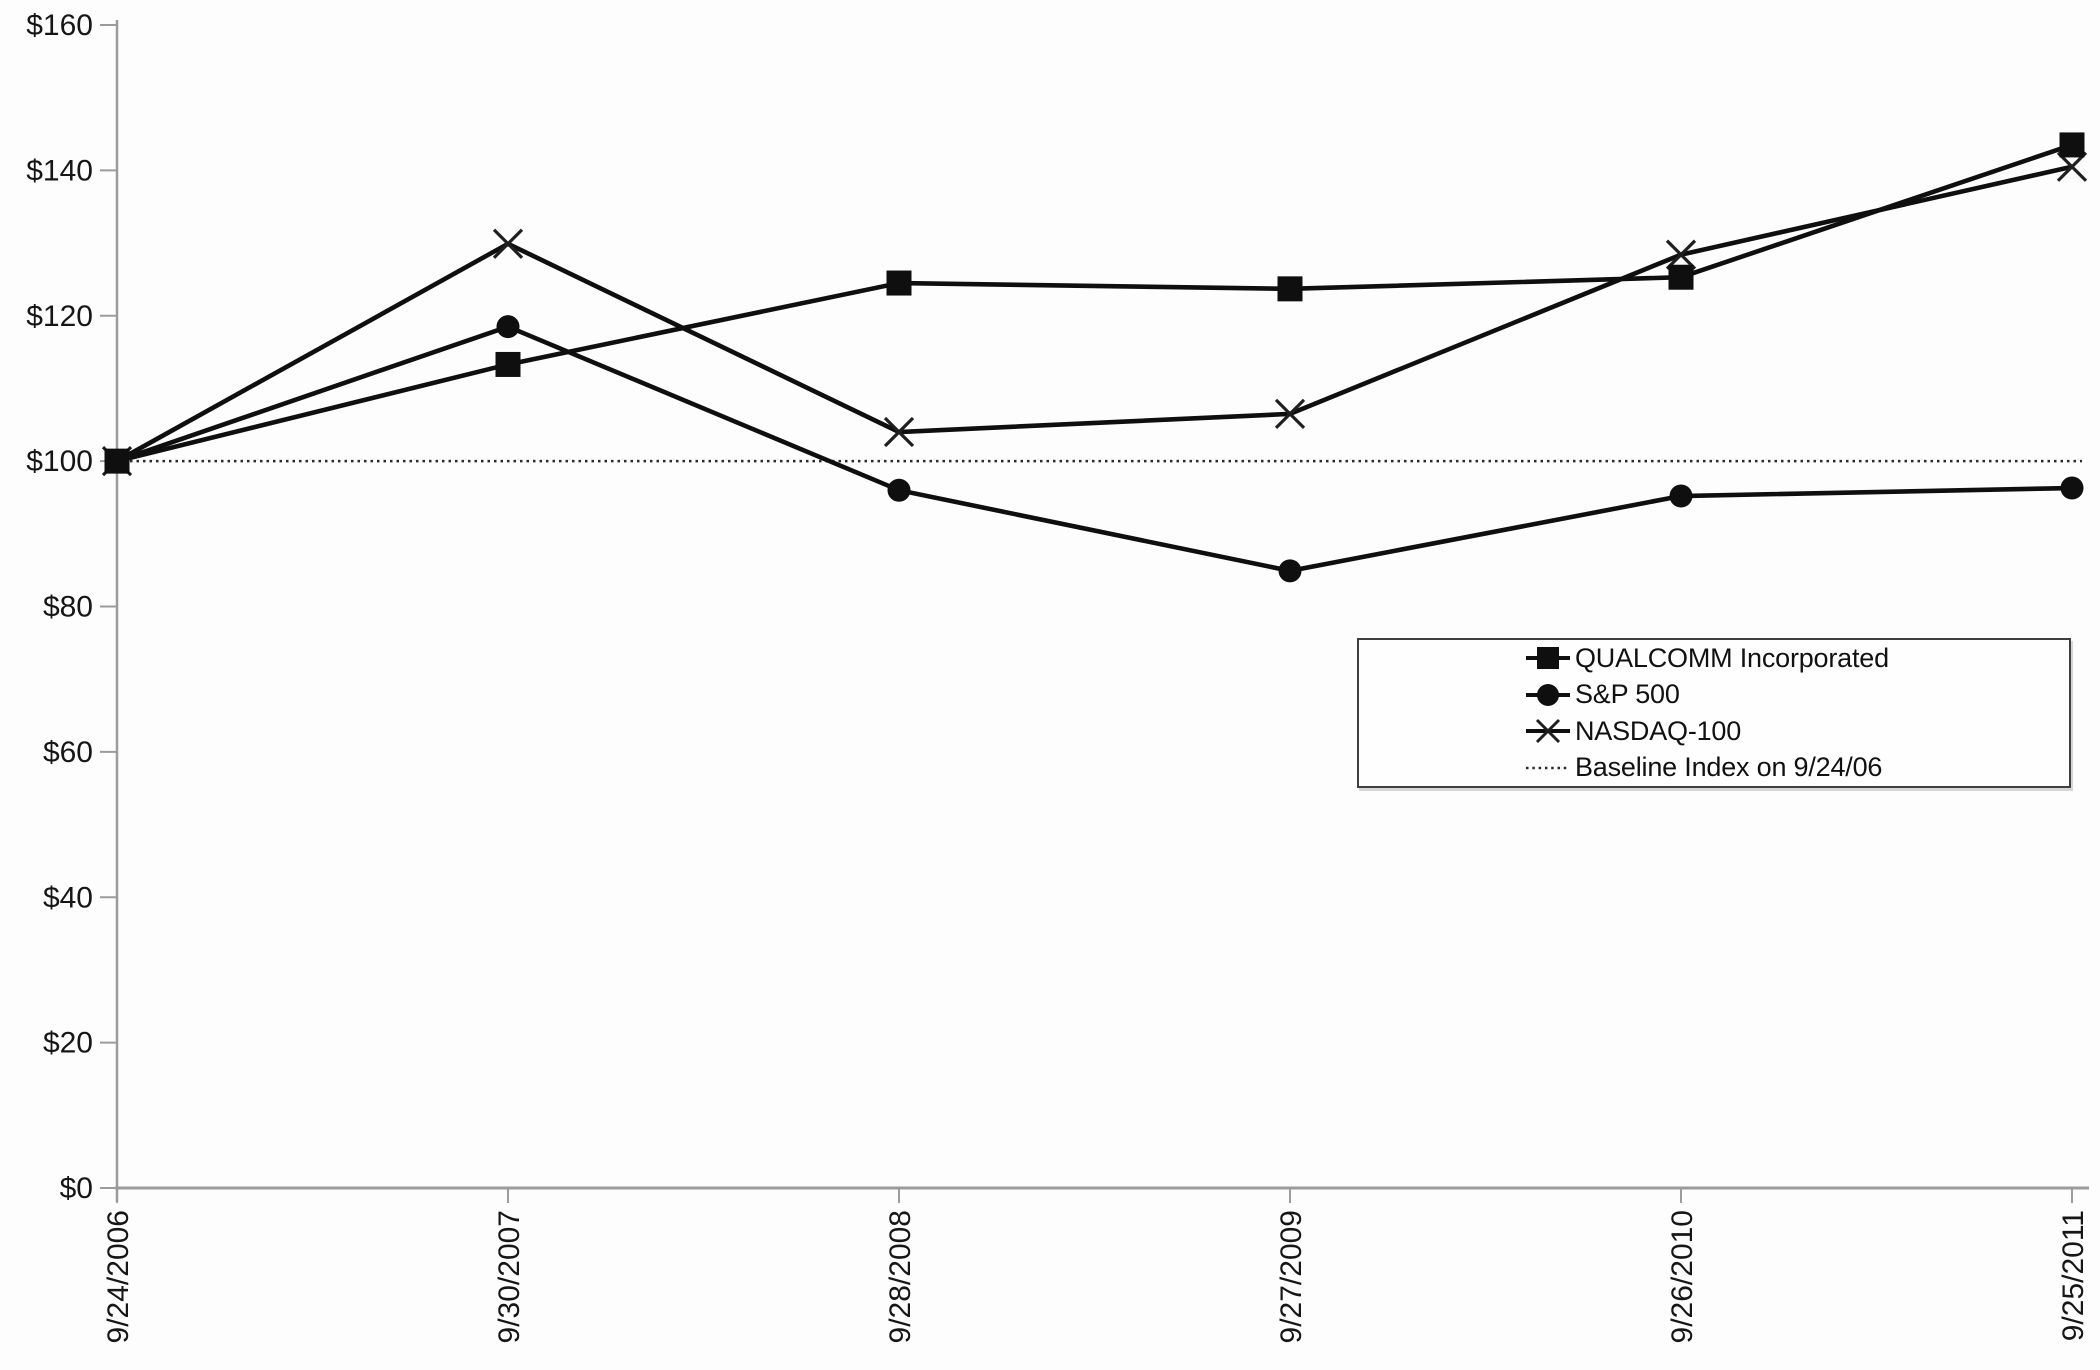 This screenshot has height=1370, width=2100. What do you see at coordinates (68, 607) in the screenshot?
I see `y-axis-label: $80` at bounding box center [68, 607].